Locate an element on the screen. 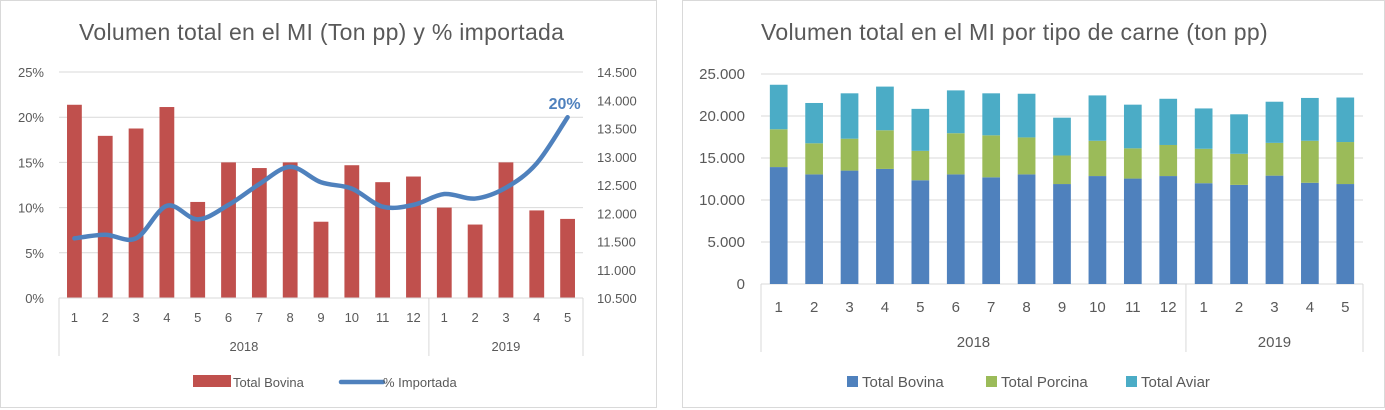  x-tick-label: 1 is located at coordinates (444, 317).